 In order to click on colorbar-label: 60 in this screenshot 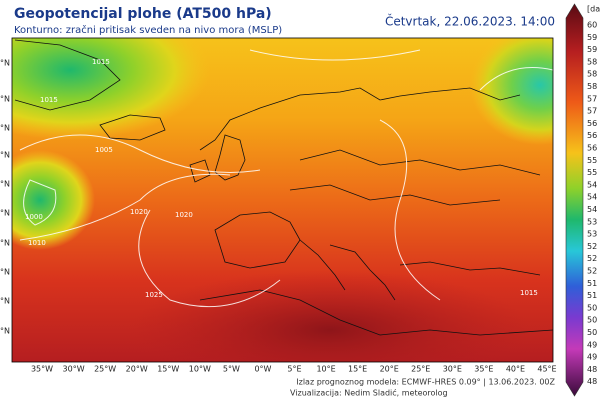, I will do `click(592, 25)`.